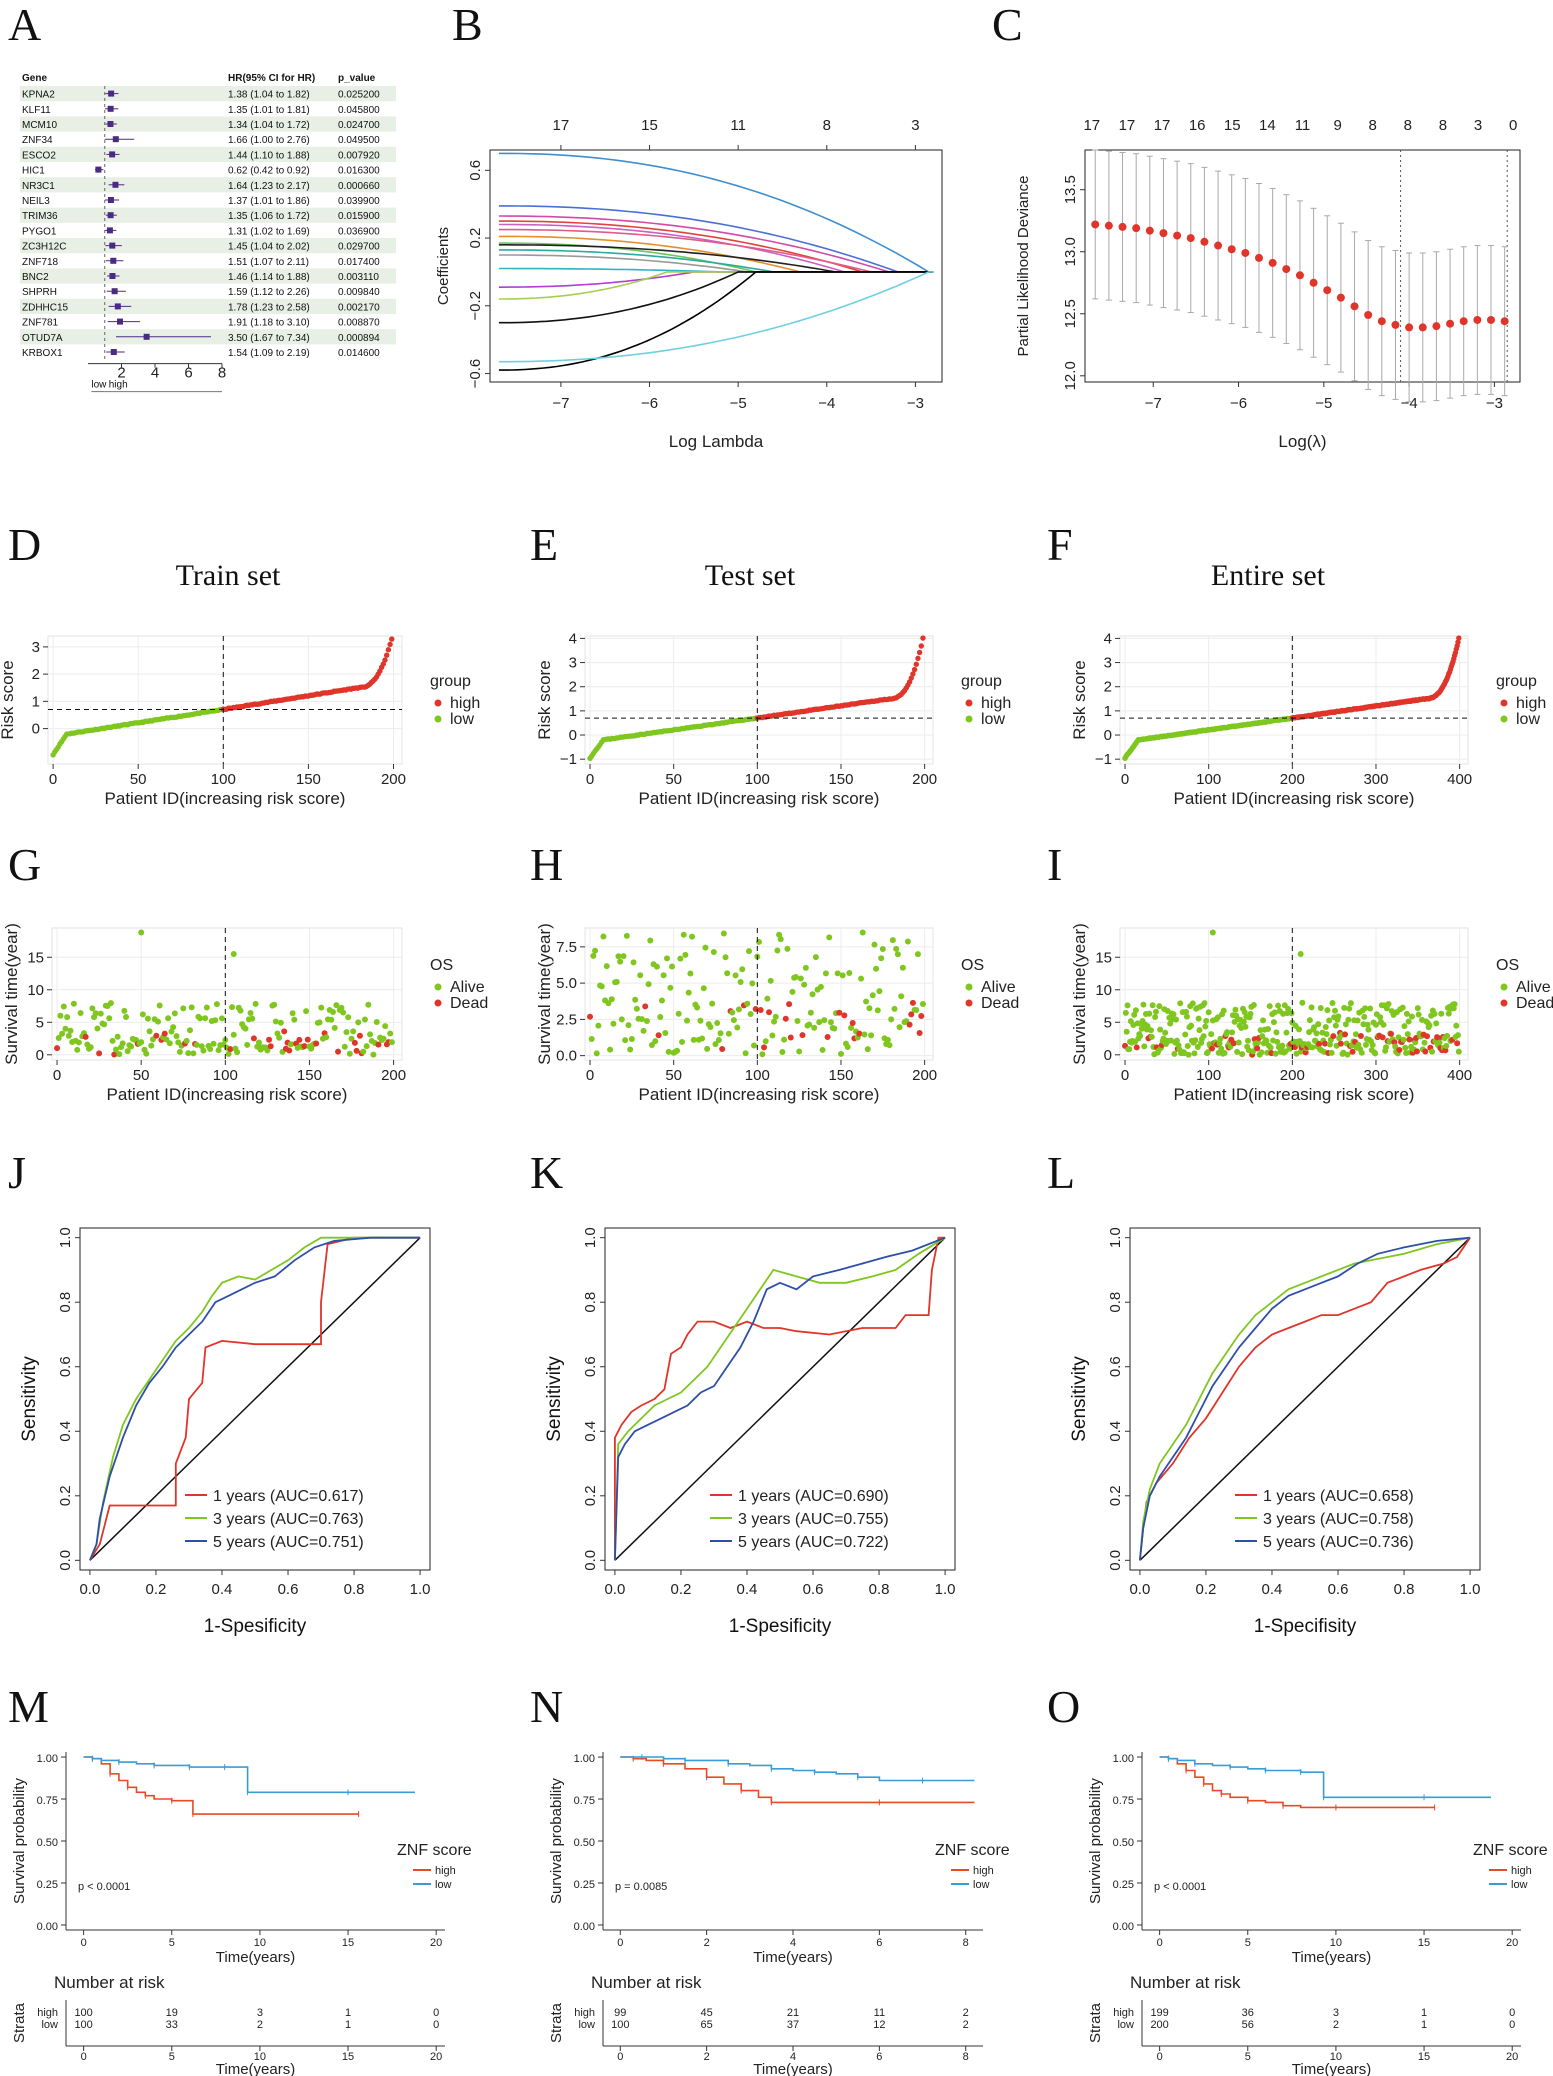 The image size is (1553, 2076). Describe the element at coordinates (42, 338) in the screenshot. I see `gene-name: OTUD7A` at that location.